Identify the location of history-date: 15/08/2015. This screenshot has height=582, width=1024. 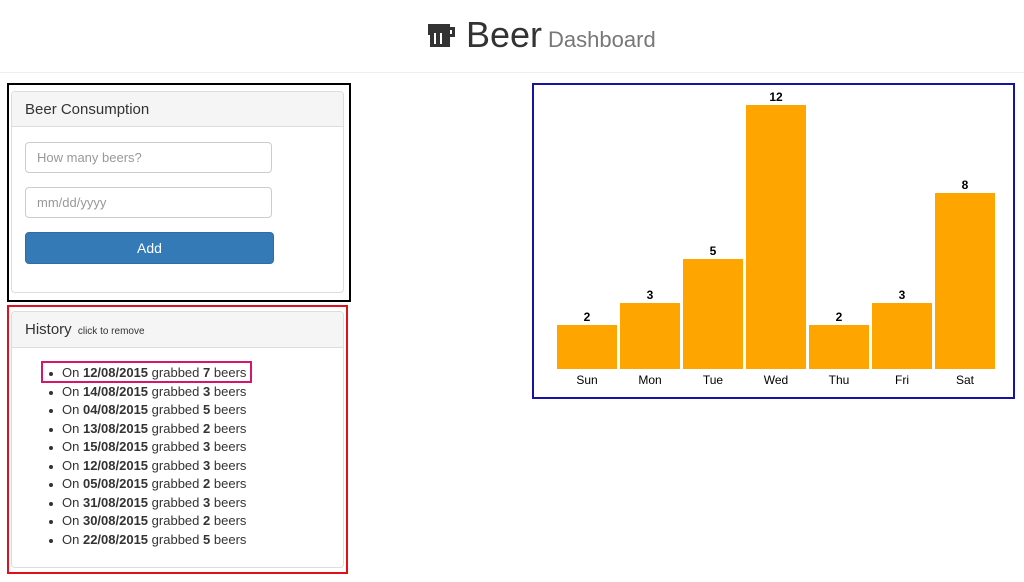
(115, 446).